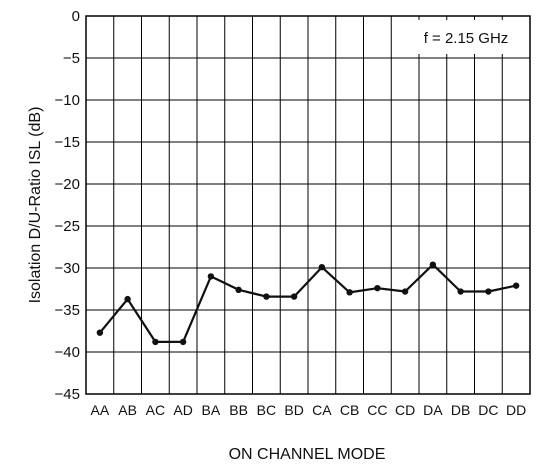  I want to click on y-tick-label: 0, so click(76, 16).